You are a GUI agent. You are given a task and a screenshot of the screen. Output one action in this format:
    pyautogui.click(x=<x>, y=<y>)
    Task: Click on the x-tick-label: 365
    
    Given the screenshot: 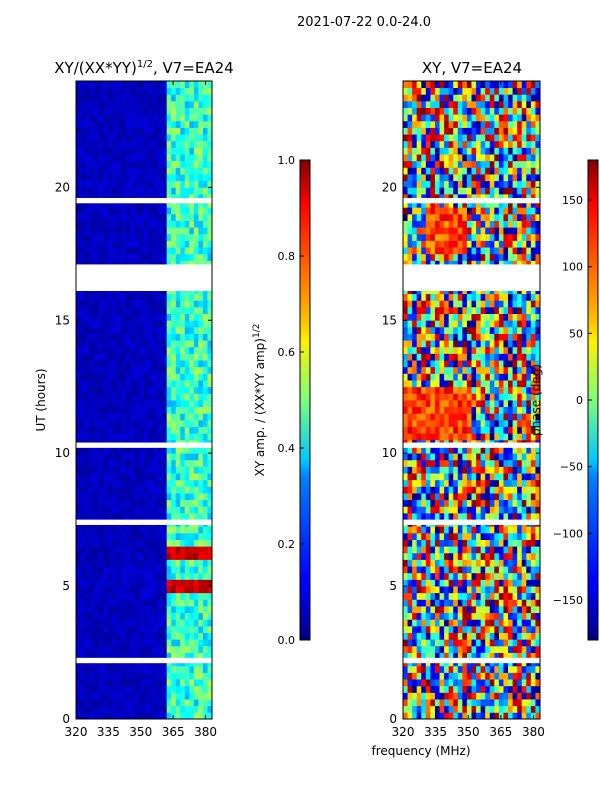 What is the action you would take?
    pyautogui.click(x=173, y=732)
    